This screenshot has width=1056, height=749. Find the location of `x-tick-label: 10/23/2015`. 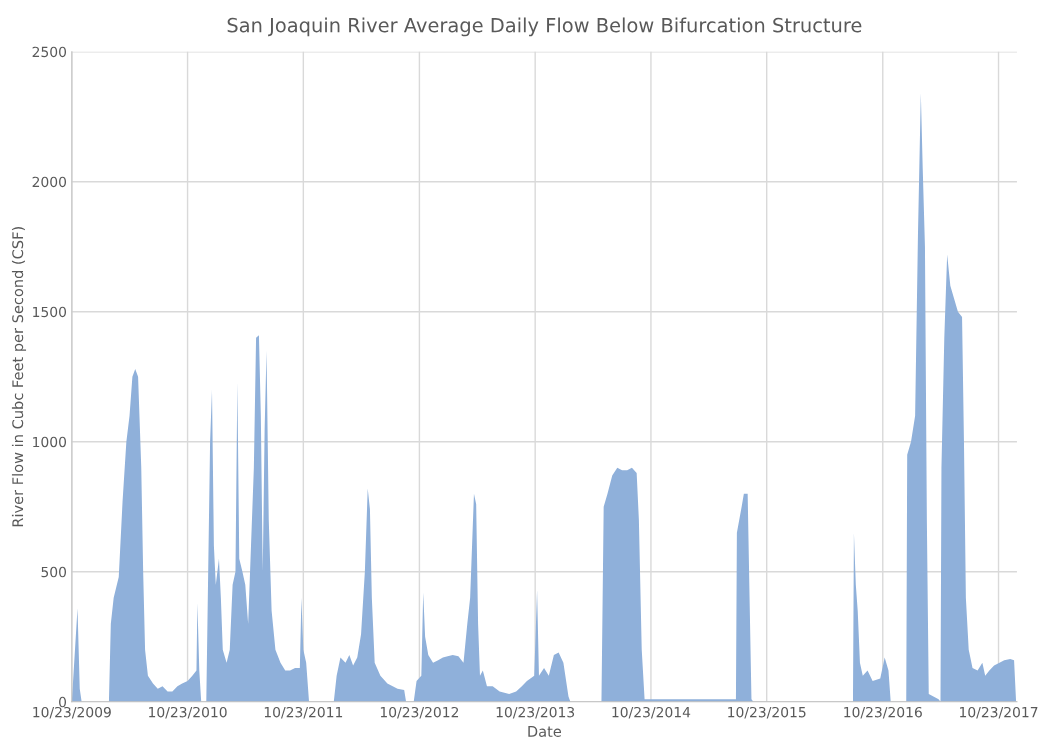

x-tick-label: 10/23/2015 is located at coordinates (767, 712).